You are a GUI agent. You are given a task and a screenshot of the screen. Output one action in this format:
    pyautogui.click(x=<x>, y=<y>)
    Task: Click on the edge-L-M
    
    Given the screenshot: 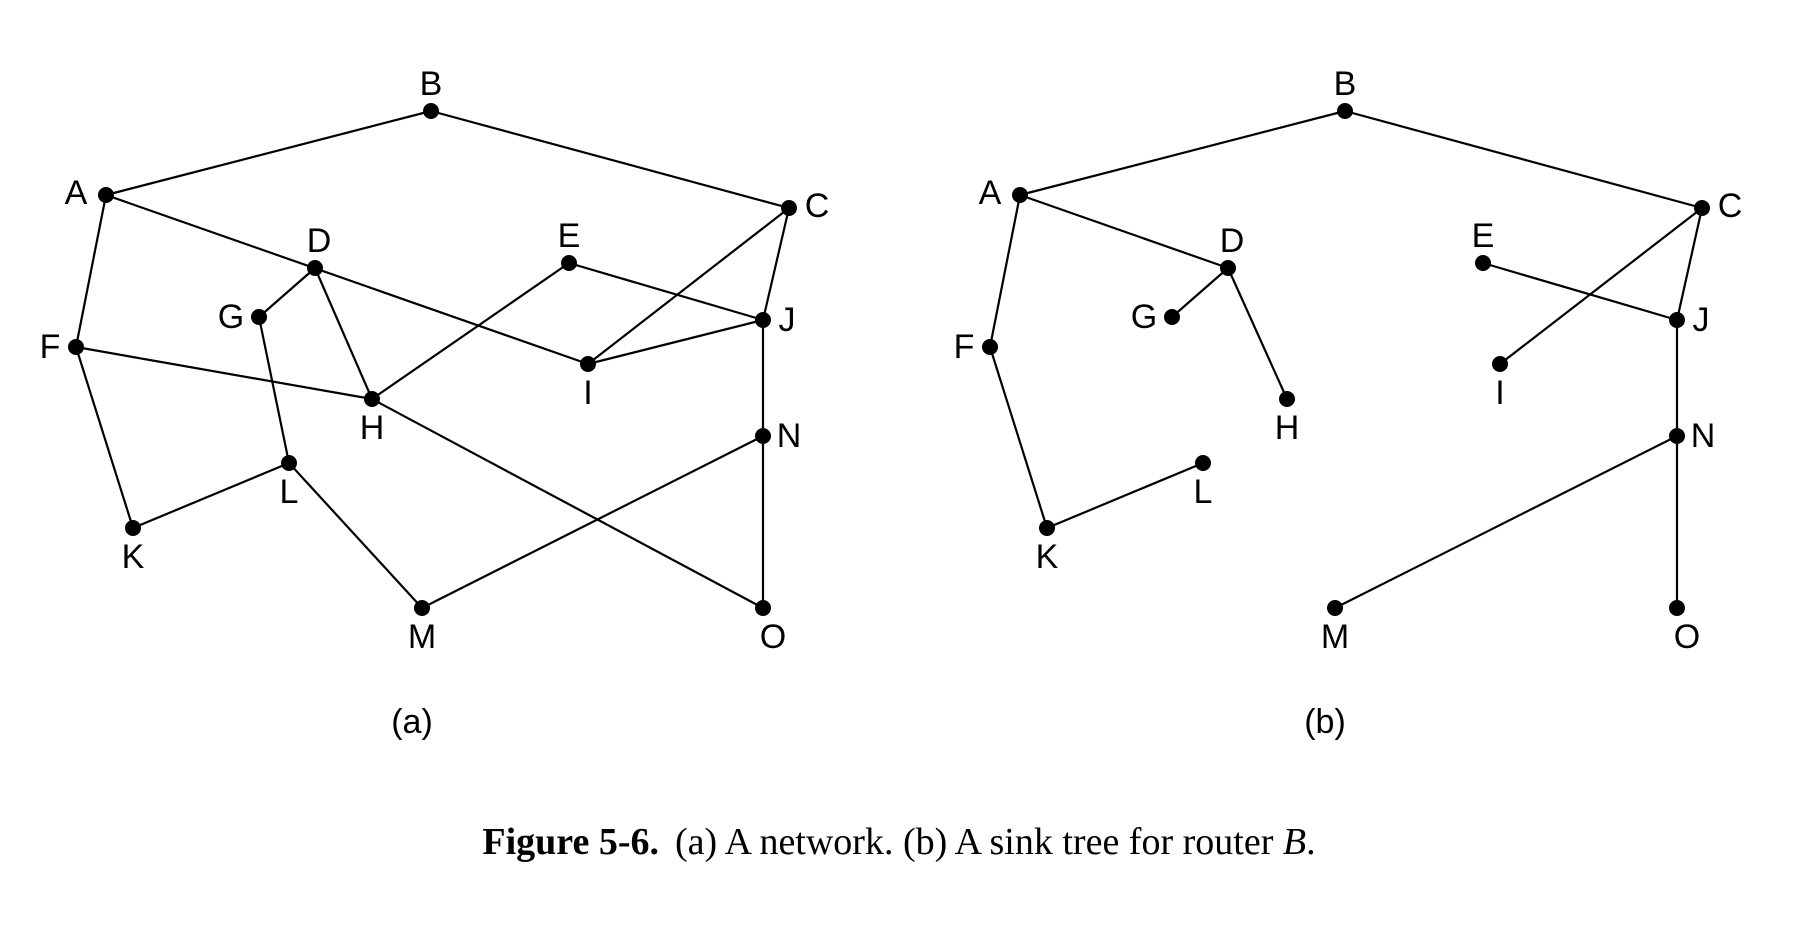 What is the action you would take?
    pyautogui.click(x=355, y=535)
    